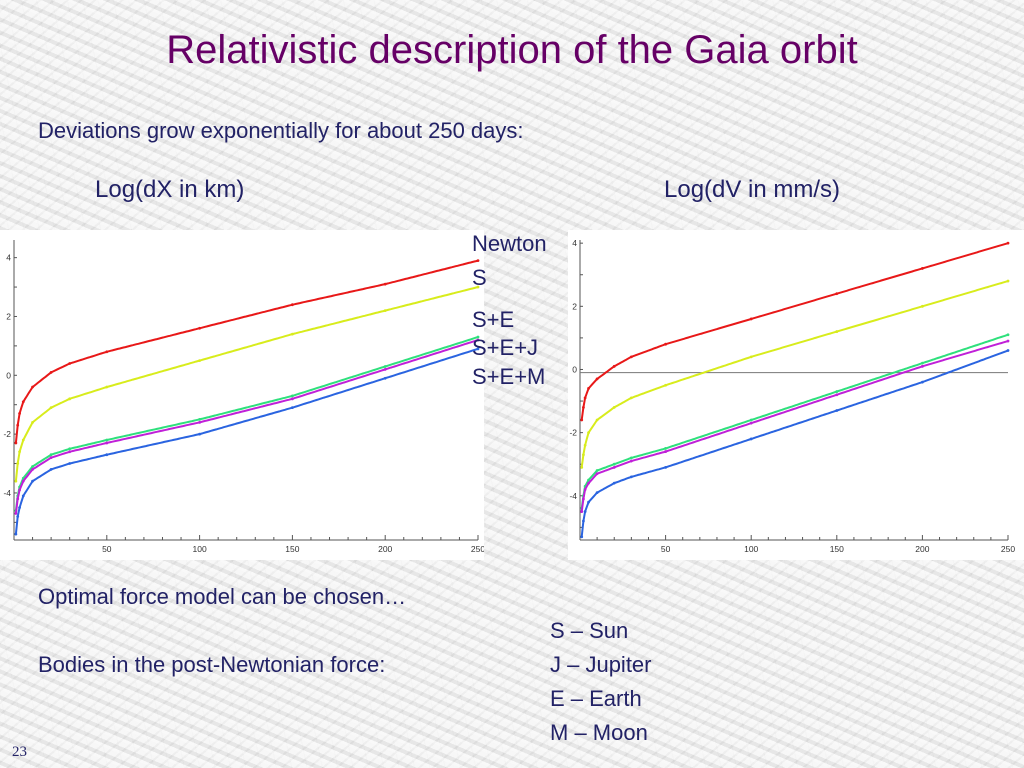 This screenshot has height=768, width=1024. I want to click on legend-s-e-m: S+E+M, so click(509, 376).